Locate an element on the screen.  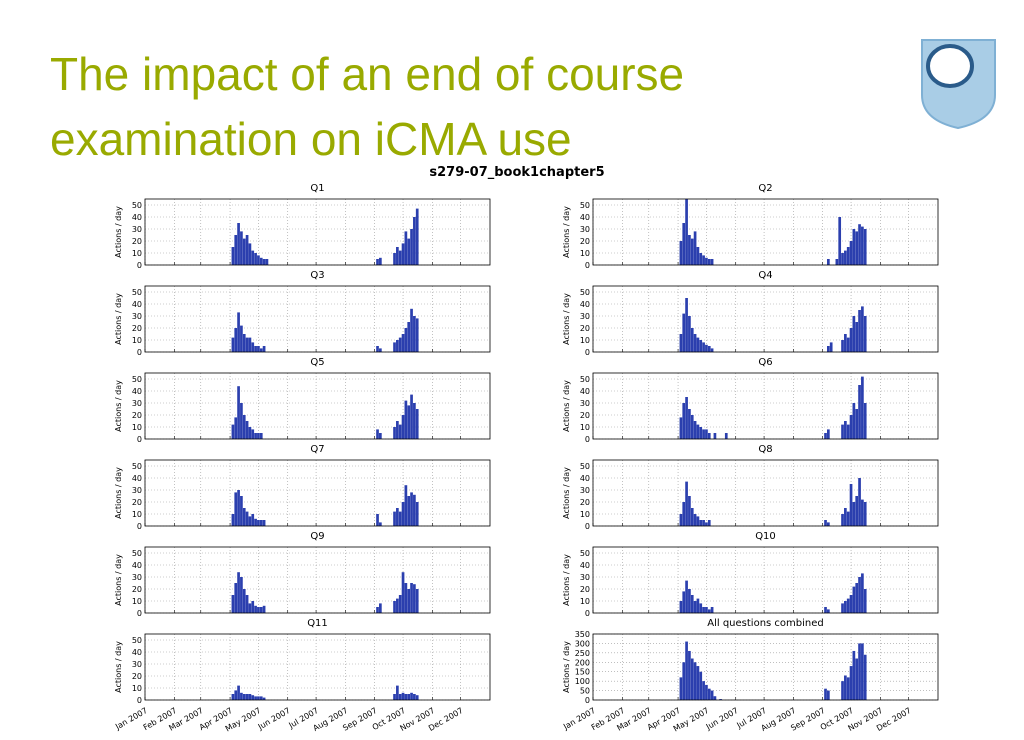
plot-area is located at coordinates (317, 232).